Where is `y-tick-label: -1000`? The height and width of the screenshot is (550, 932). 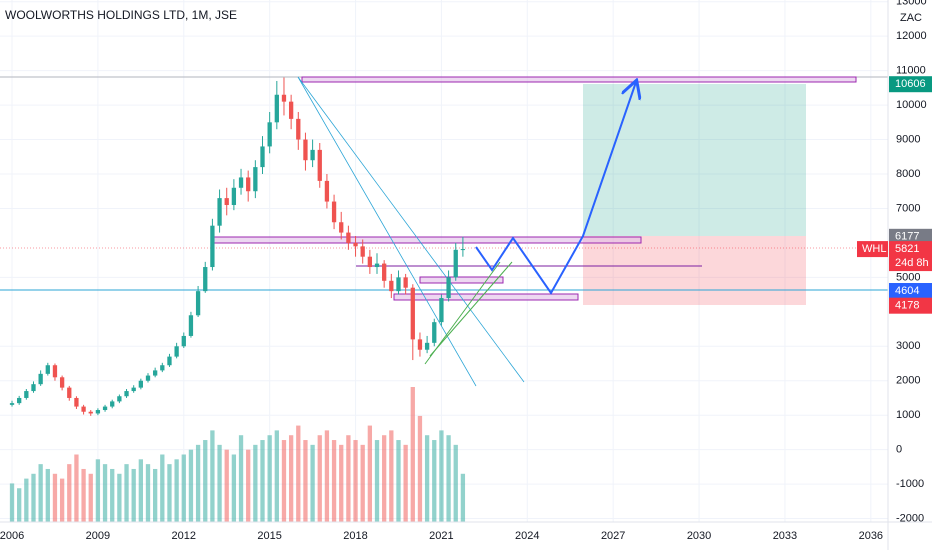 y-tick-label: -1000 is located at coordinates (910, 484).